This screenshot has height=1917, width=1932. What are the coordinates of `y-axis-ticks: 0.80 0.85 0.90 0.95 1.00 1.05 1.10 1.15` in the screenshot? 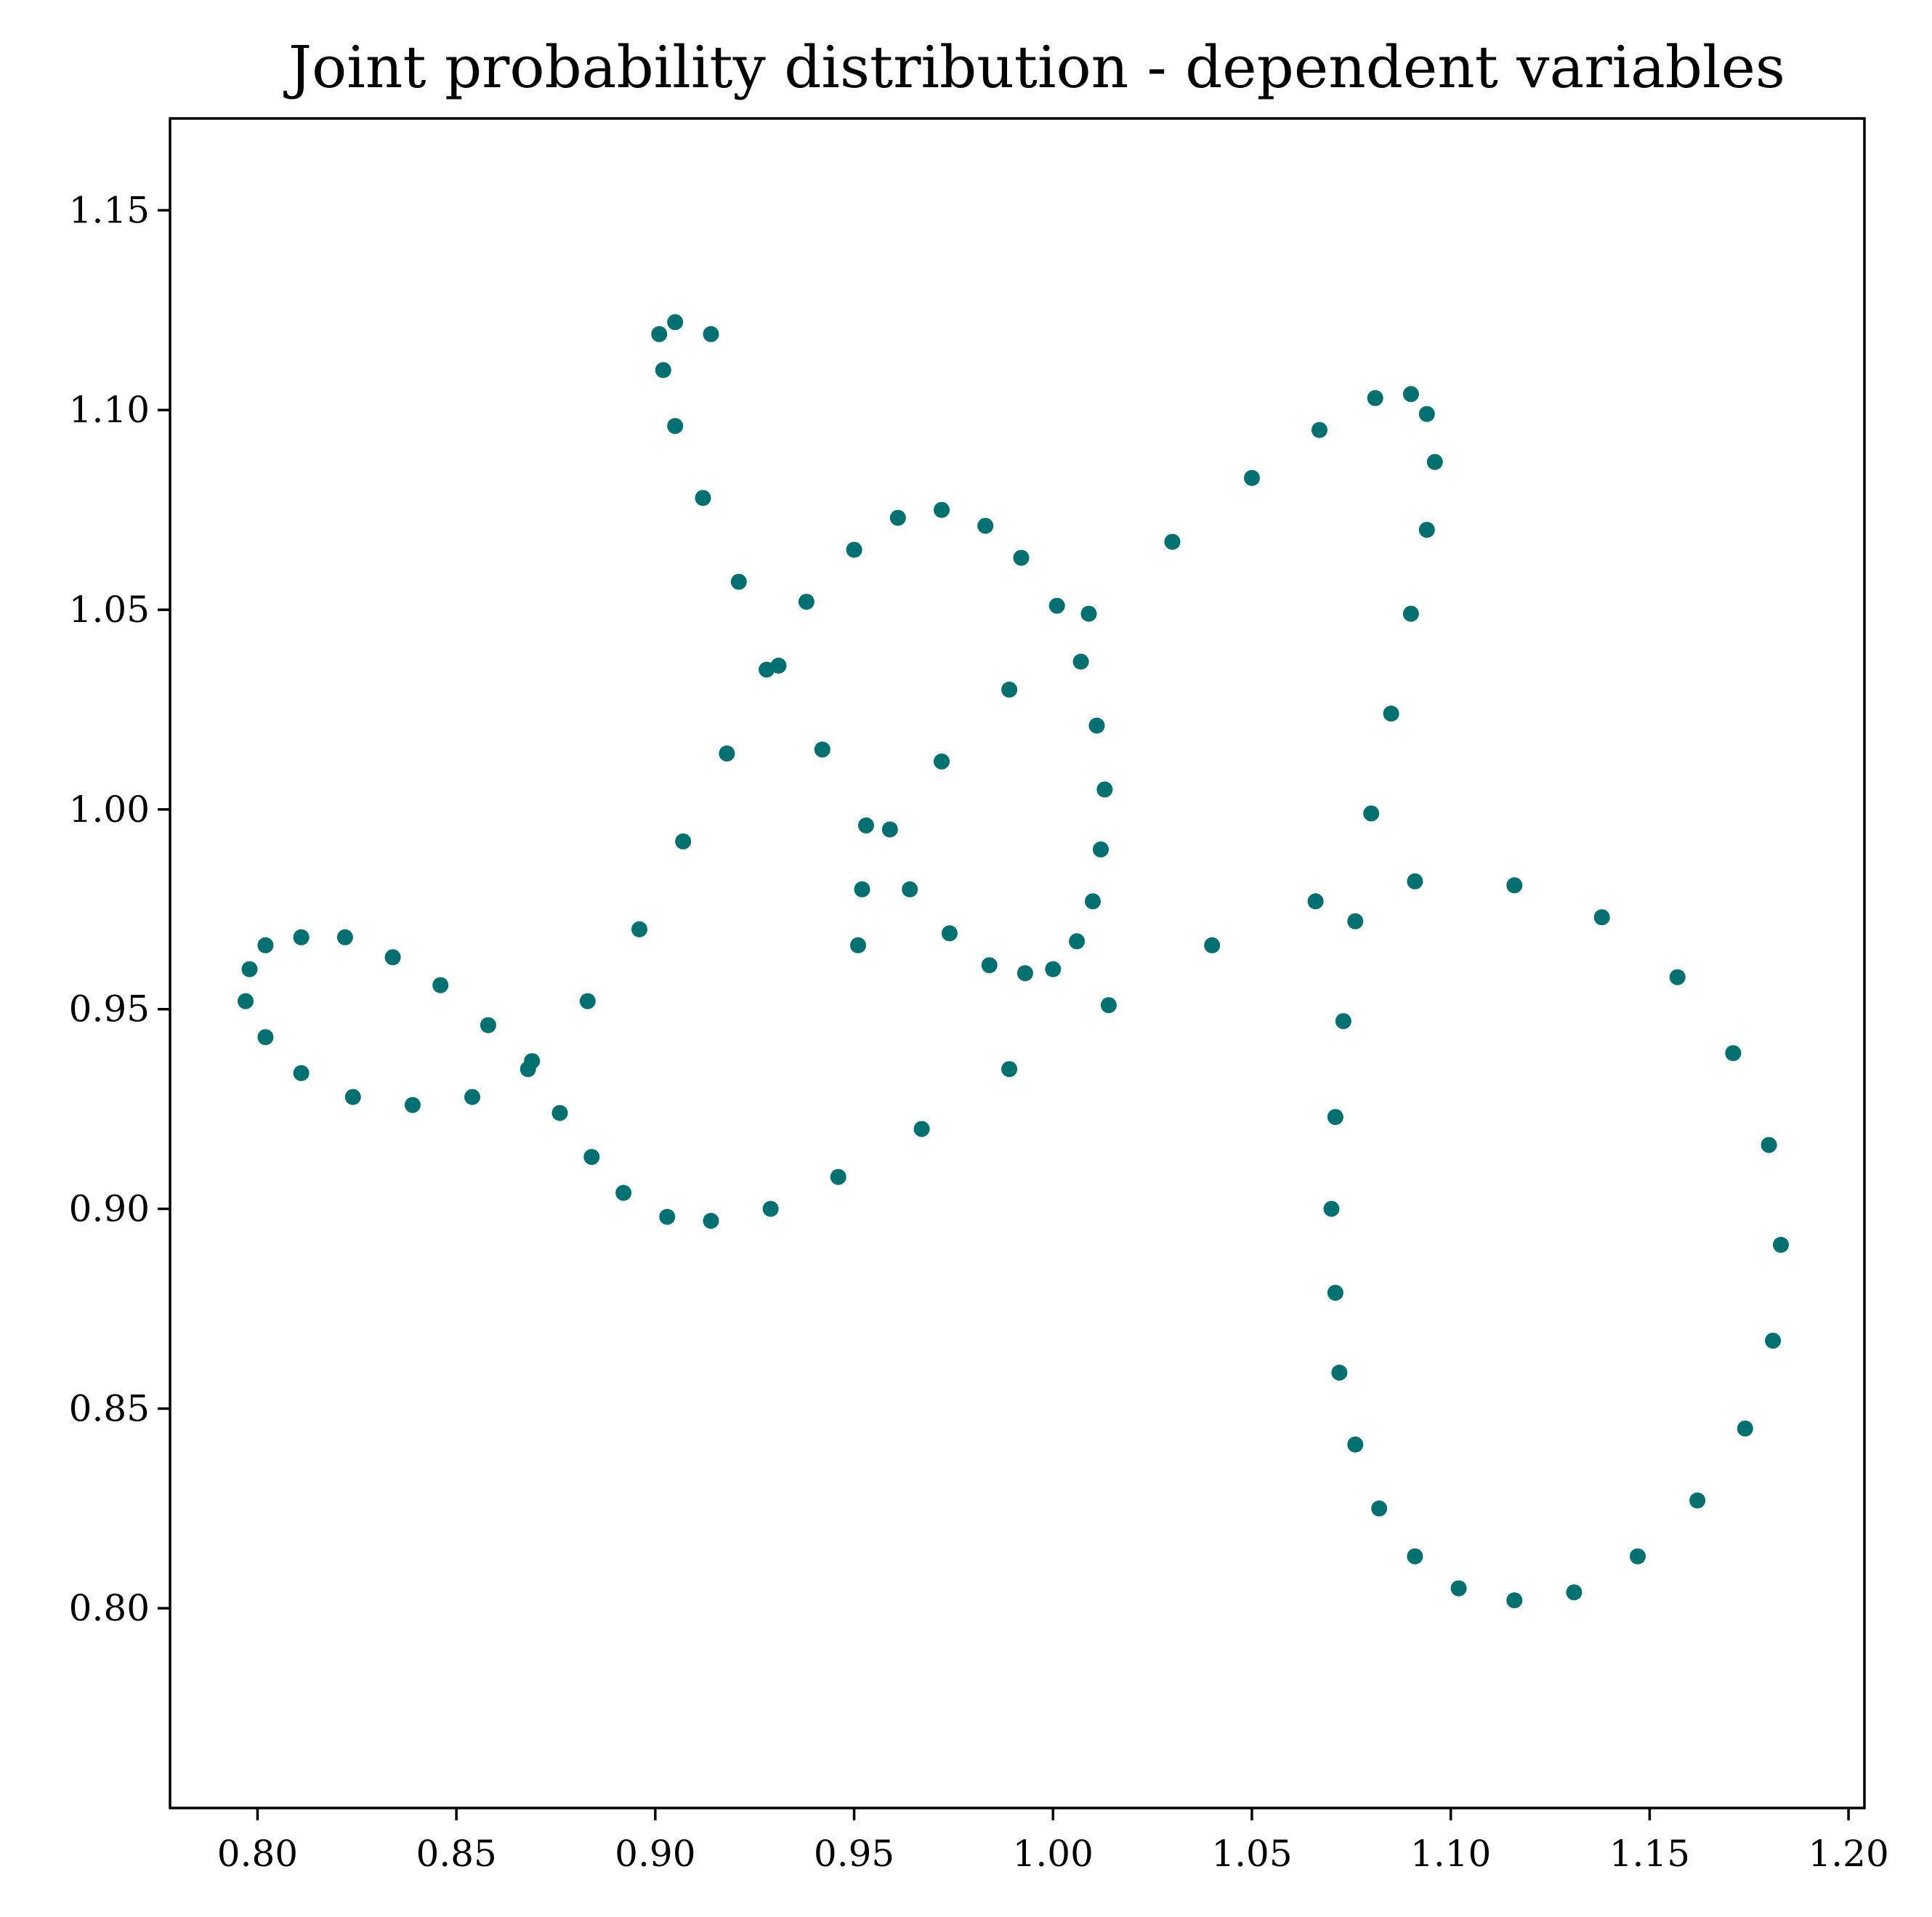 It's located at (119, 909).